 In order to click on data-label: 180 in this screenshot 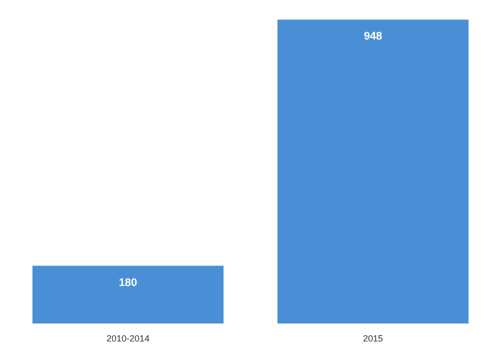, I will do `click(128, 282)`.